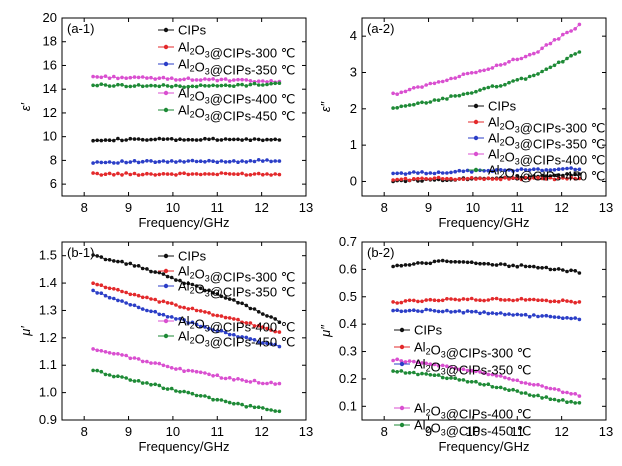 This screenshot has height=466, width=622. I want to click on series-Al2O3@CIPs-350, so click(186, 318).